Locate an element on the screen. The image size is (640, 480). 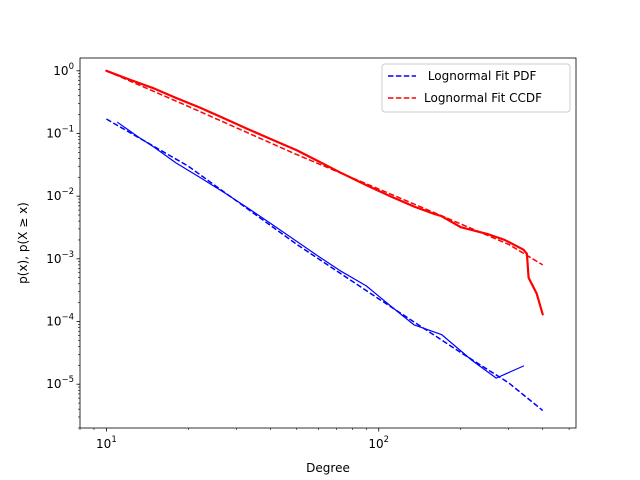
legend: Lognormal Fit PDF Lognormal Fit CCDF is located at coordinates (476, 88).